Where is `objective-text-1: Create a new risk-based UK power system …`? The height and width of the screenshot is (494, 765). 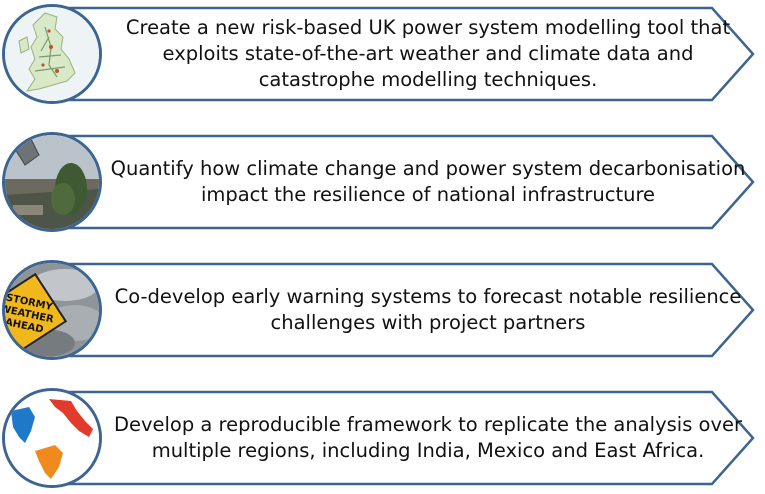 objective-text-1: Create a new risk-based UK power system … is located at coordinates (428, 53).